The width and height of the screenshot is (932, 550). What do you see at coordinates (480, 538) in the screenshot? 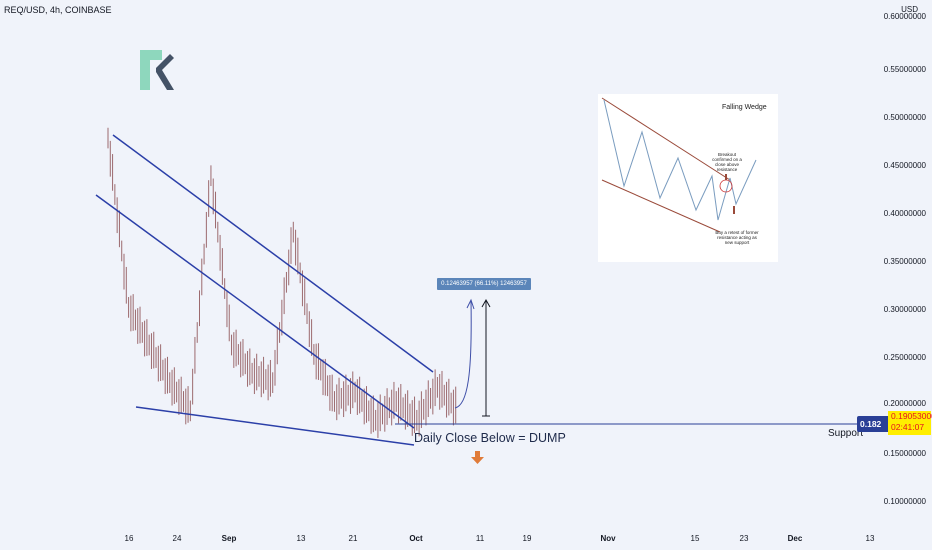
I see `time-tick: 11` at bounding box center [480, 538].